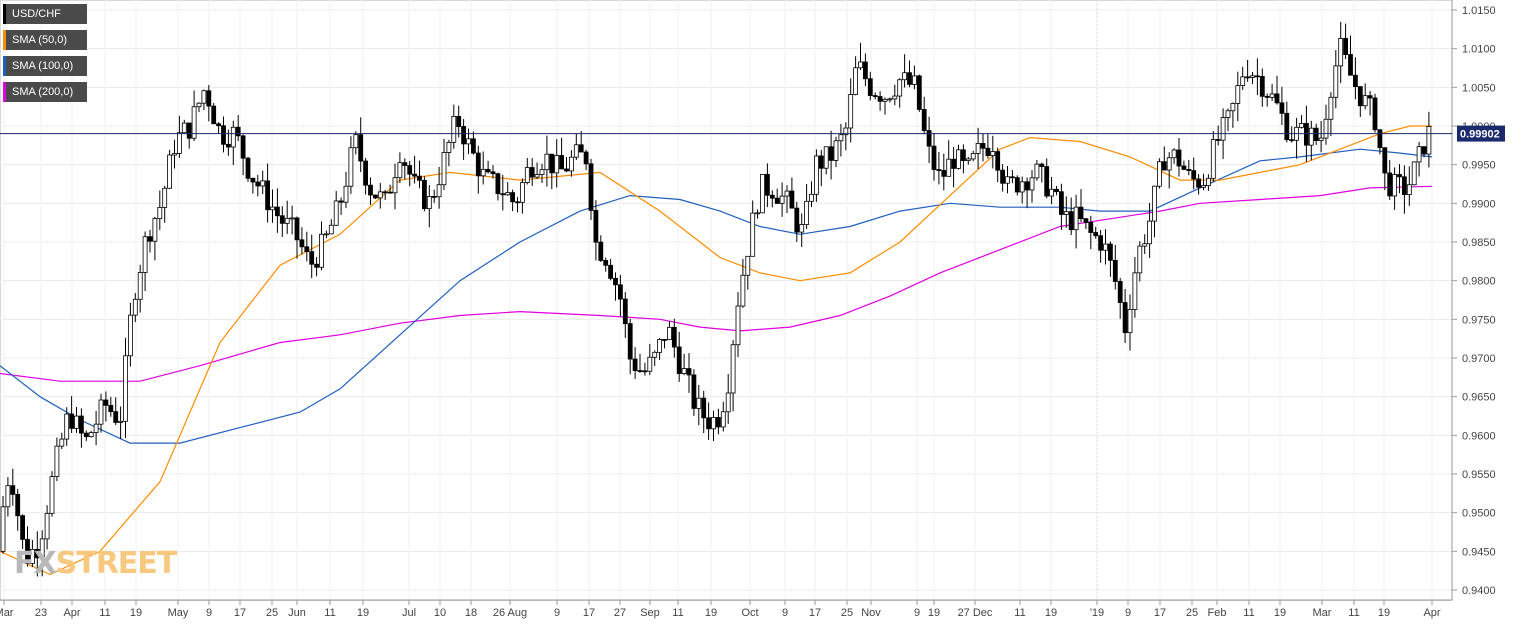  What do you see at coordinates (1479, 320) in the screenshot?
I see `y-tick-label: 0.9750` at bounding box center [1479, 320].